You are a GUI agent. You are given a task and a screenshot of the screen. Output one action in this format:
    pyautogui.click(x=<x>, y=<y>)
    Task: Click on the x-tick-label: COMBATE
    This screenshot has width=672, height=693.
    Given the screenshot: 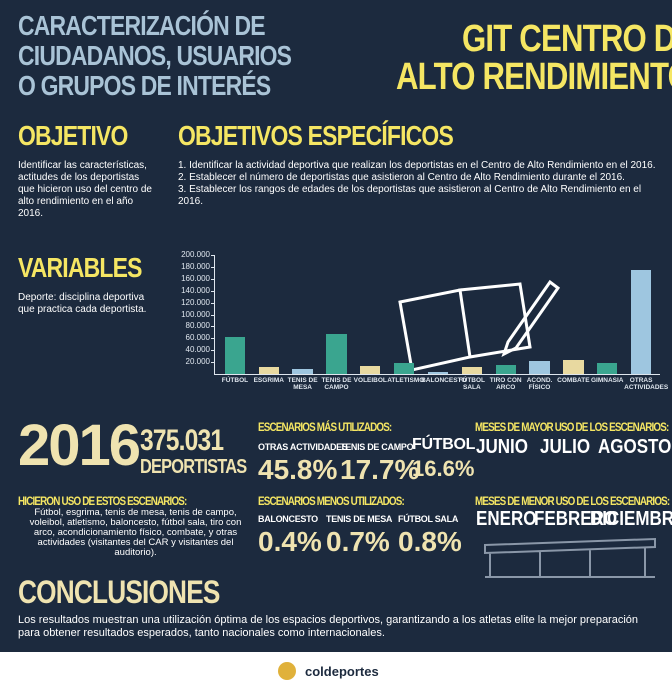 What is the action you would take?
    pyautogui.click(x=573, y=380)
    